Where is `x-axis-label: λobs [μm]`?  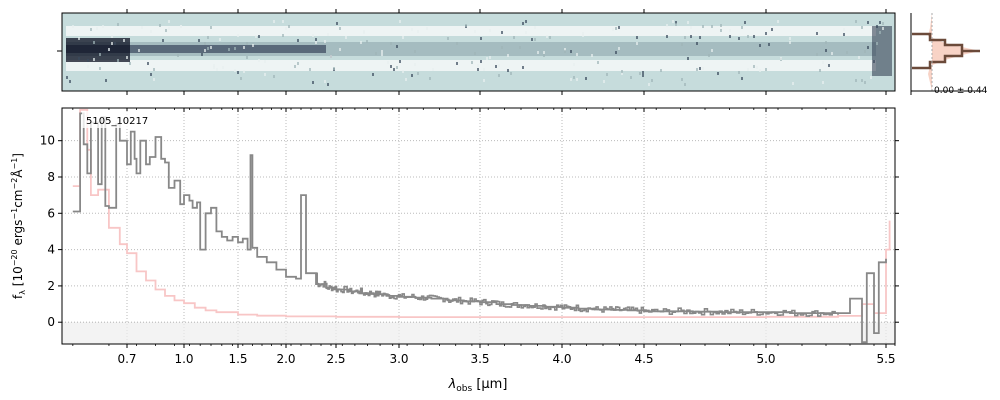 x-axis-label: λobs [μm] is located at coordinates (478, 385).